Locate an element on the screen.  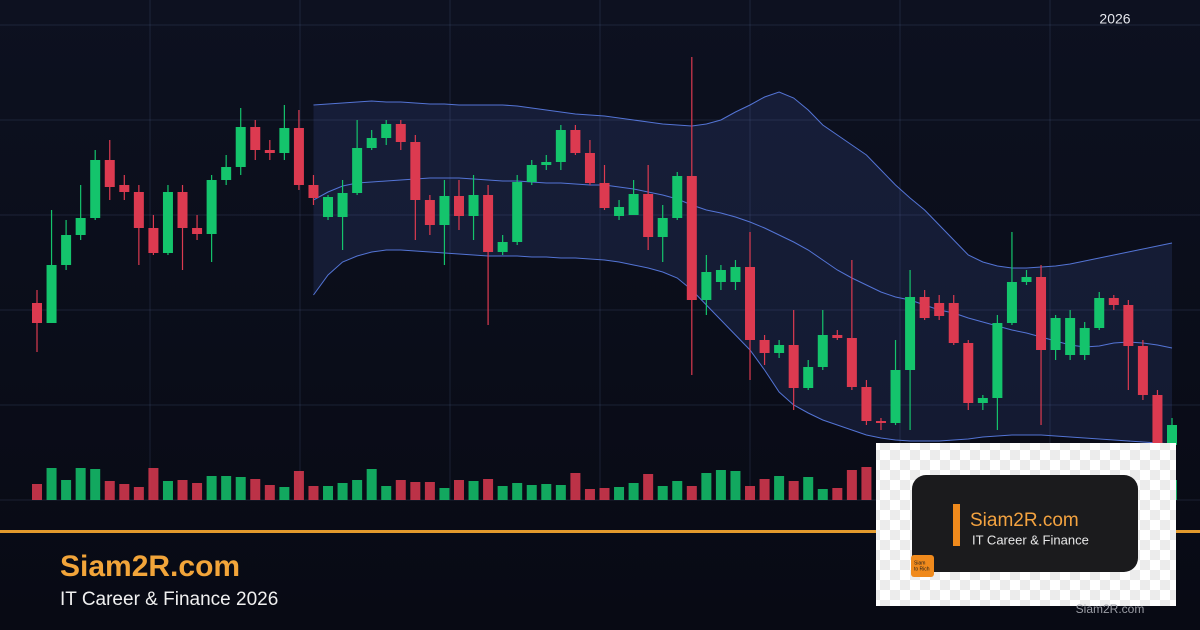
tagline: IT Career & Finance 2026 is located at coordinates (169, 599).